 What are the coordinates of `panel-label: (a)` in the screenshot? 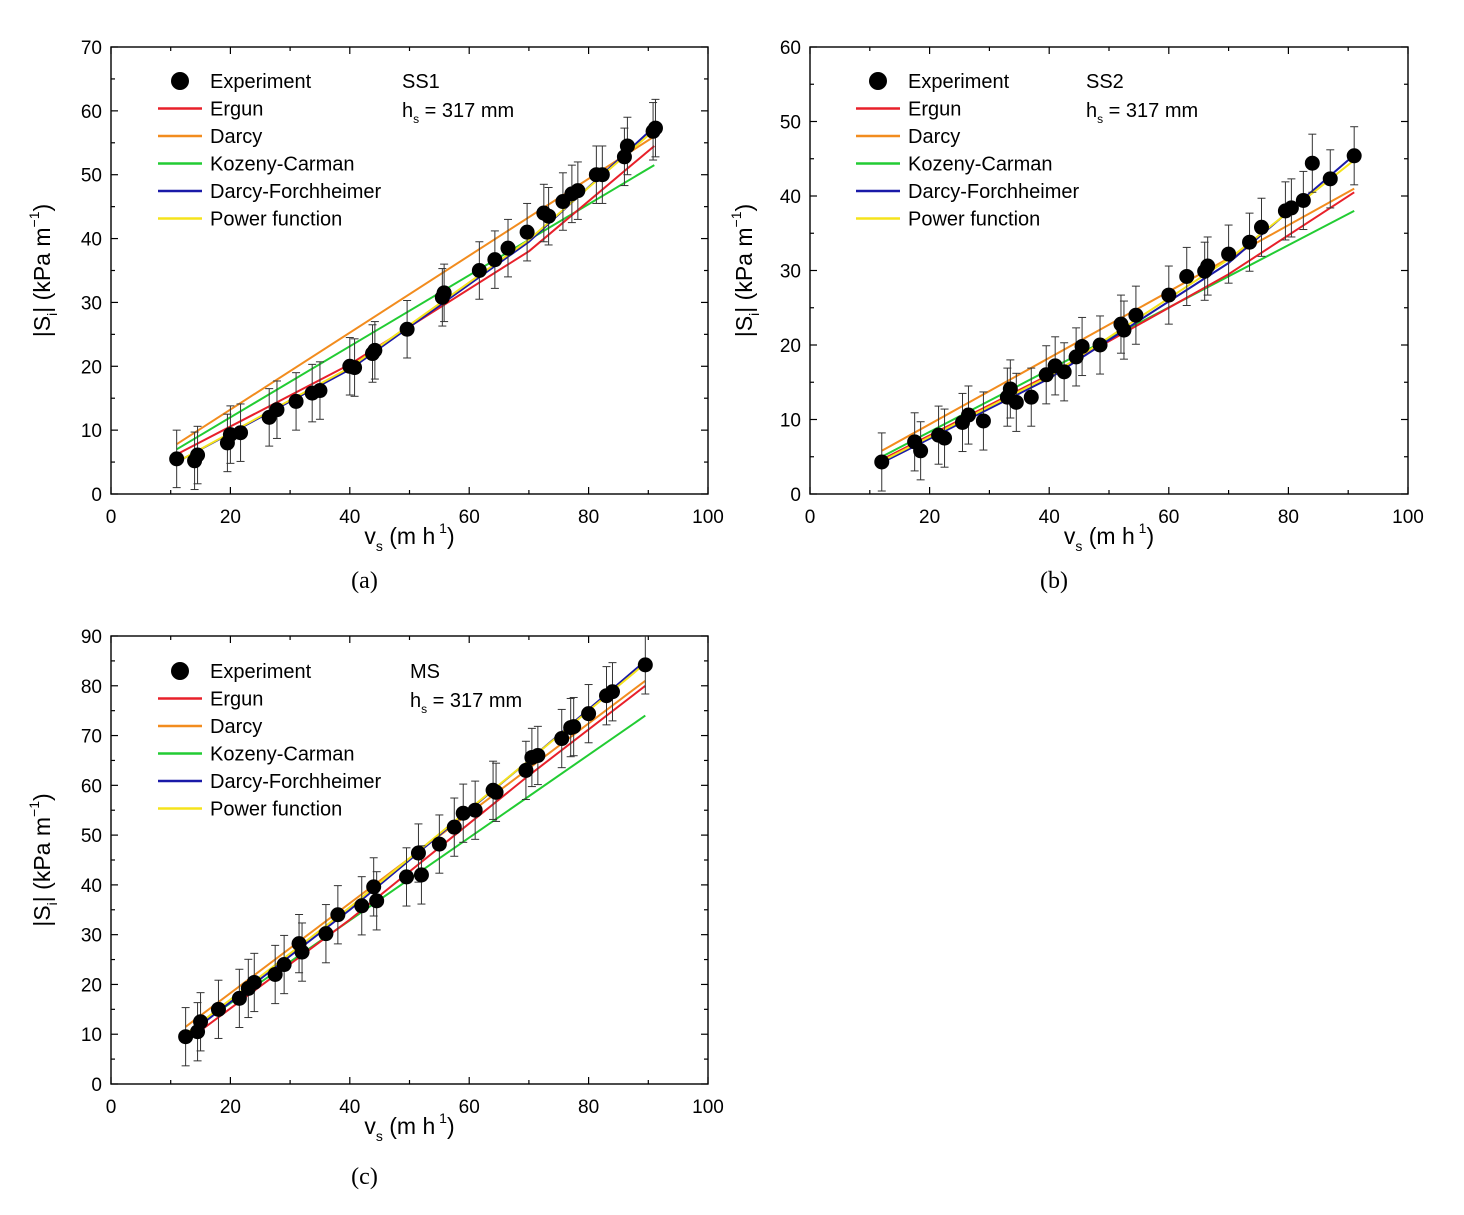 It's located at (364, 581).